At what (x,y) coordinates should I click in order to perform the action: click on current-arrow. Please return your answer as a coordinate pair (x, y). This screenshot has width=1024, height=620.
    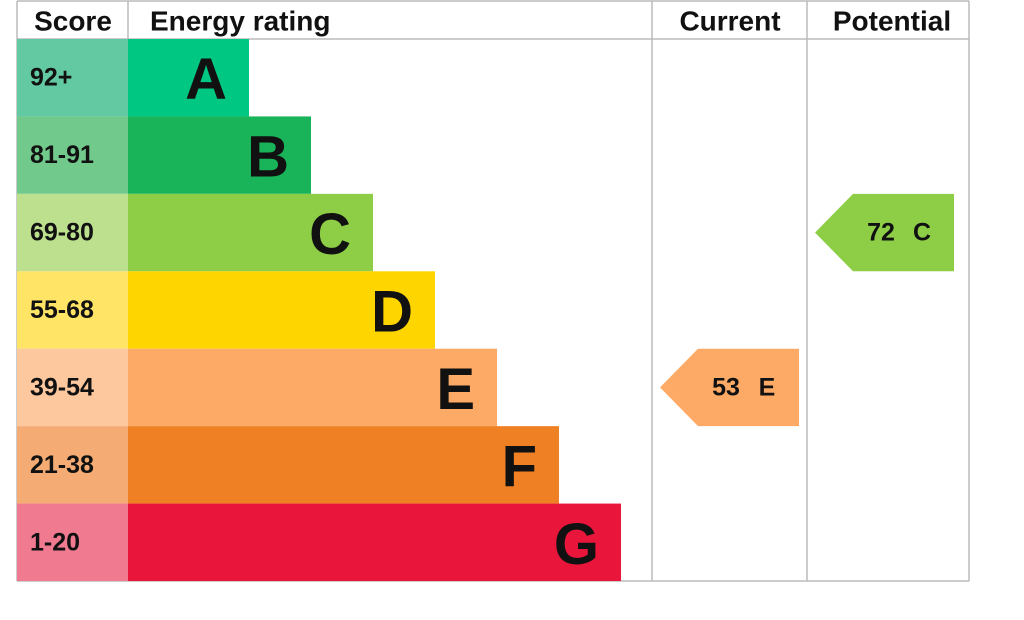
    Looking at the image, I should click on (729, 387).